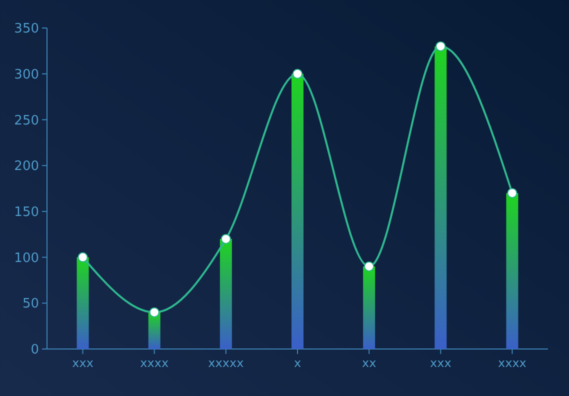  Describe the element at coordinates (26, 120) in the screenshot. I see `y-tick-label: 250` at that location.